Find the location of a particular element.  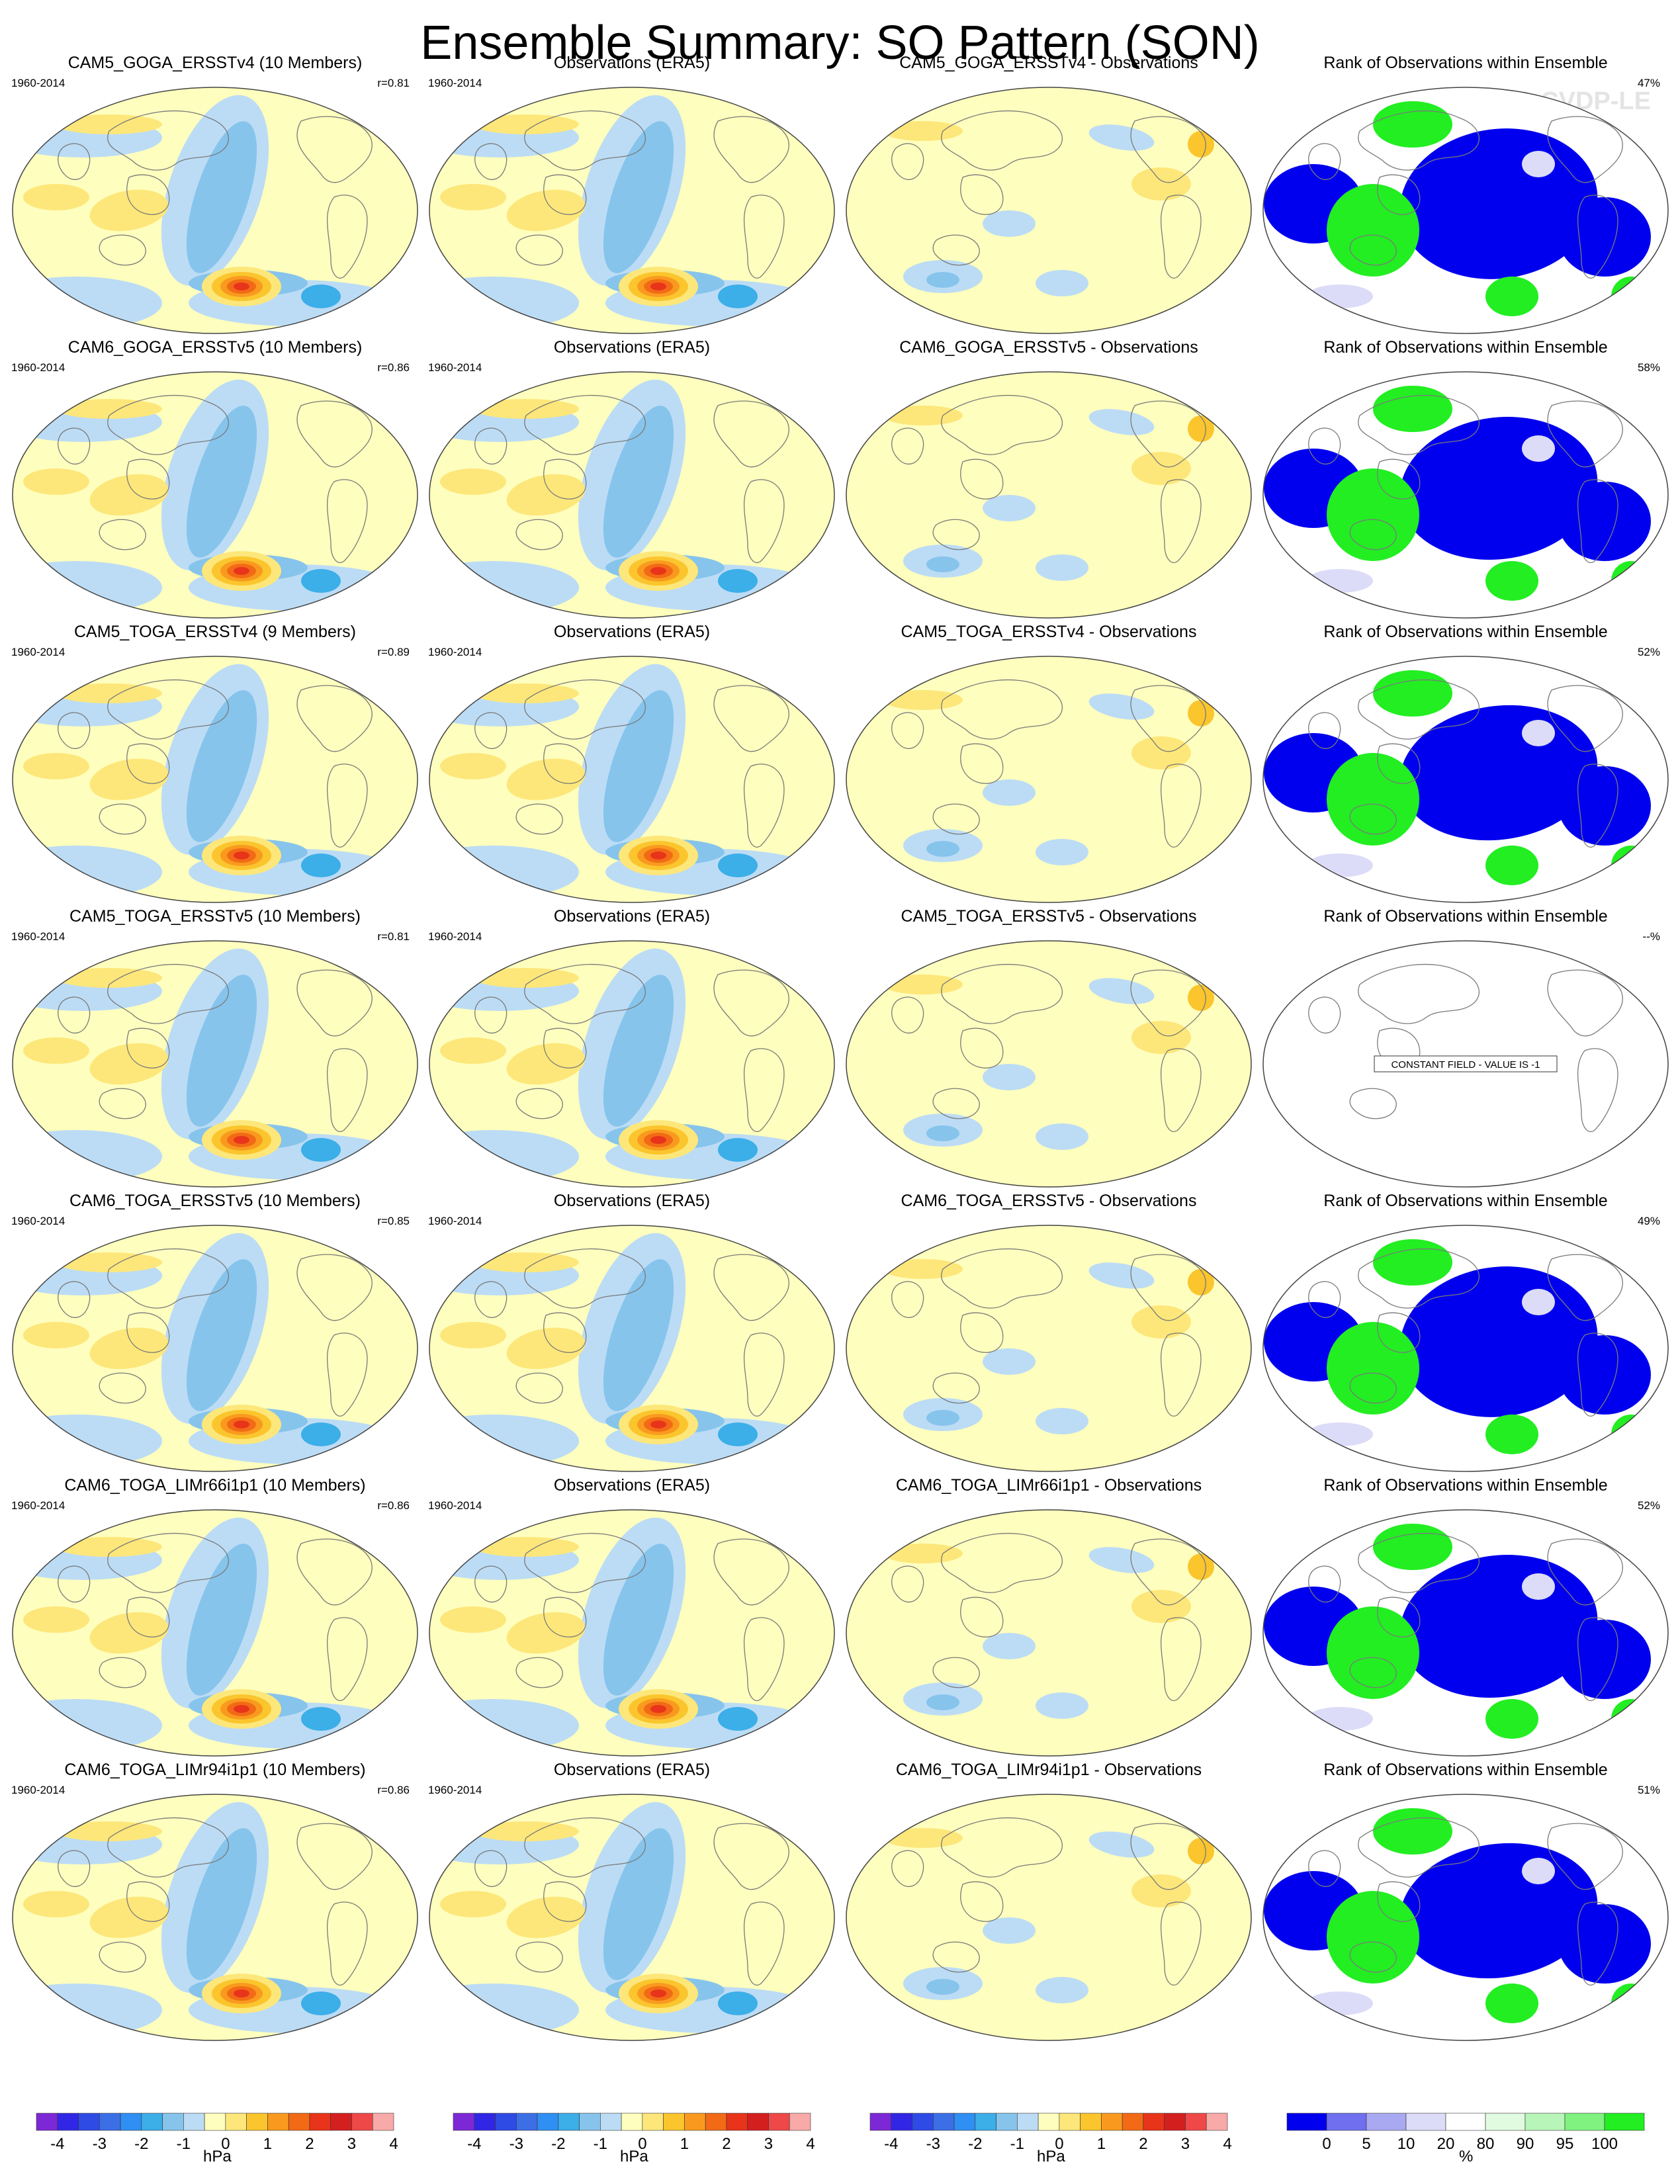

panel-title: CAM5_GOGA_ERSSTv4 - Observations is located at coordinates (1048, 63).